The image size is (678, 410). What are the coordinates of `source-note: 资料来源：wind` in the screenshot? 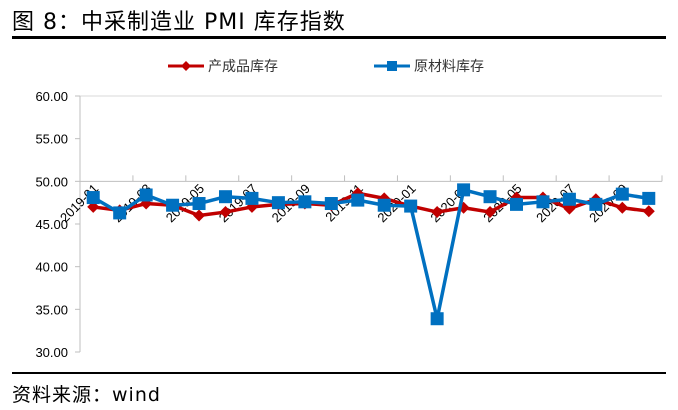 It's located at (86, 395).